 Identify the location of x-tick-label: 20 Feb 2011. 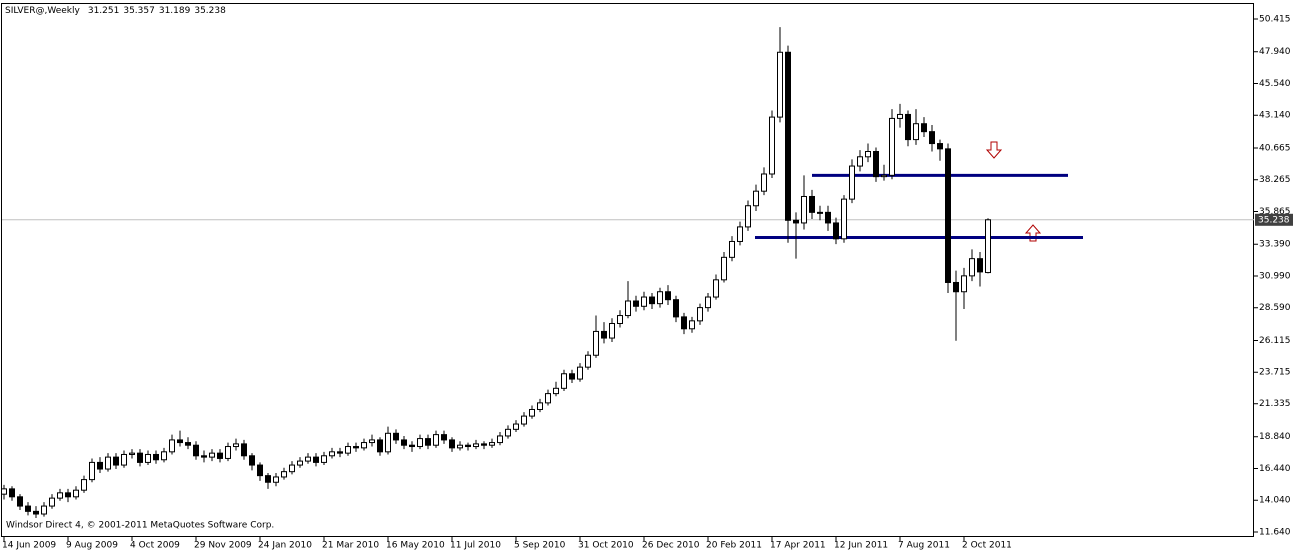
(734, 546).